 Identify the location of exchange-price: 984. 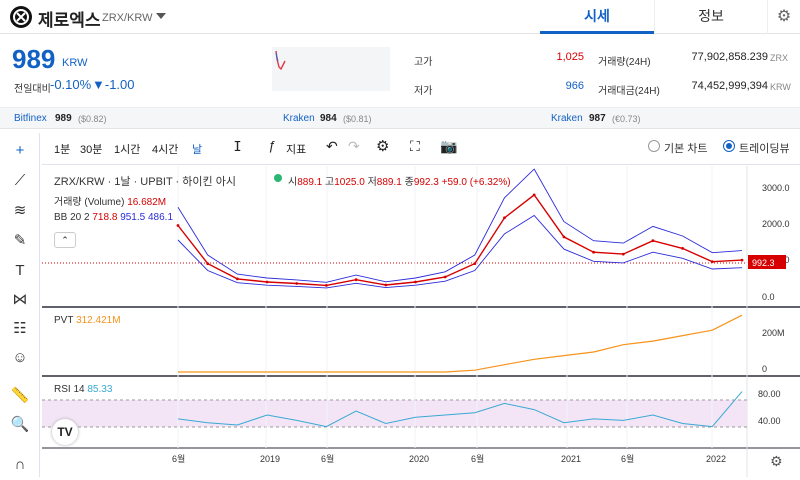
(328, 118).